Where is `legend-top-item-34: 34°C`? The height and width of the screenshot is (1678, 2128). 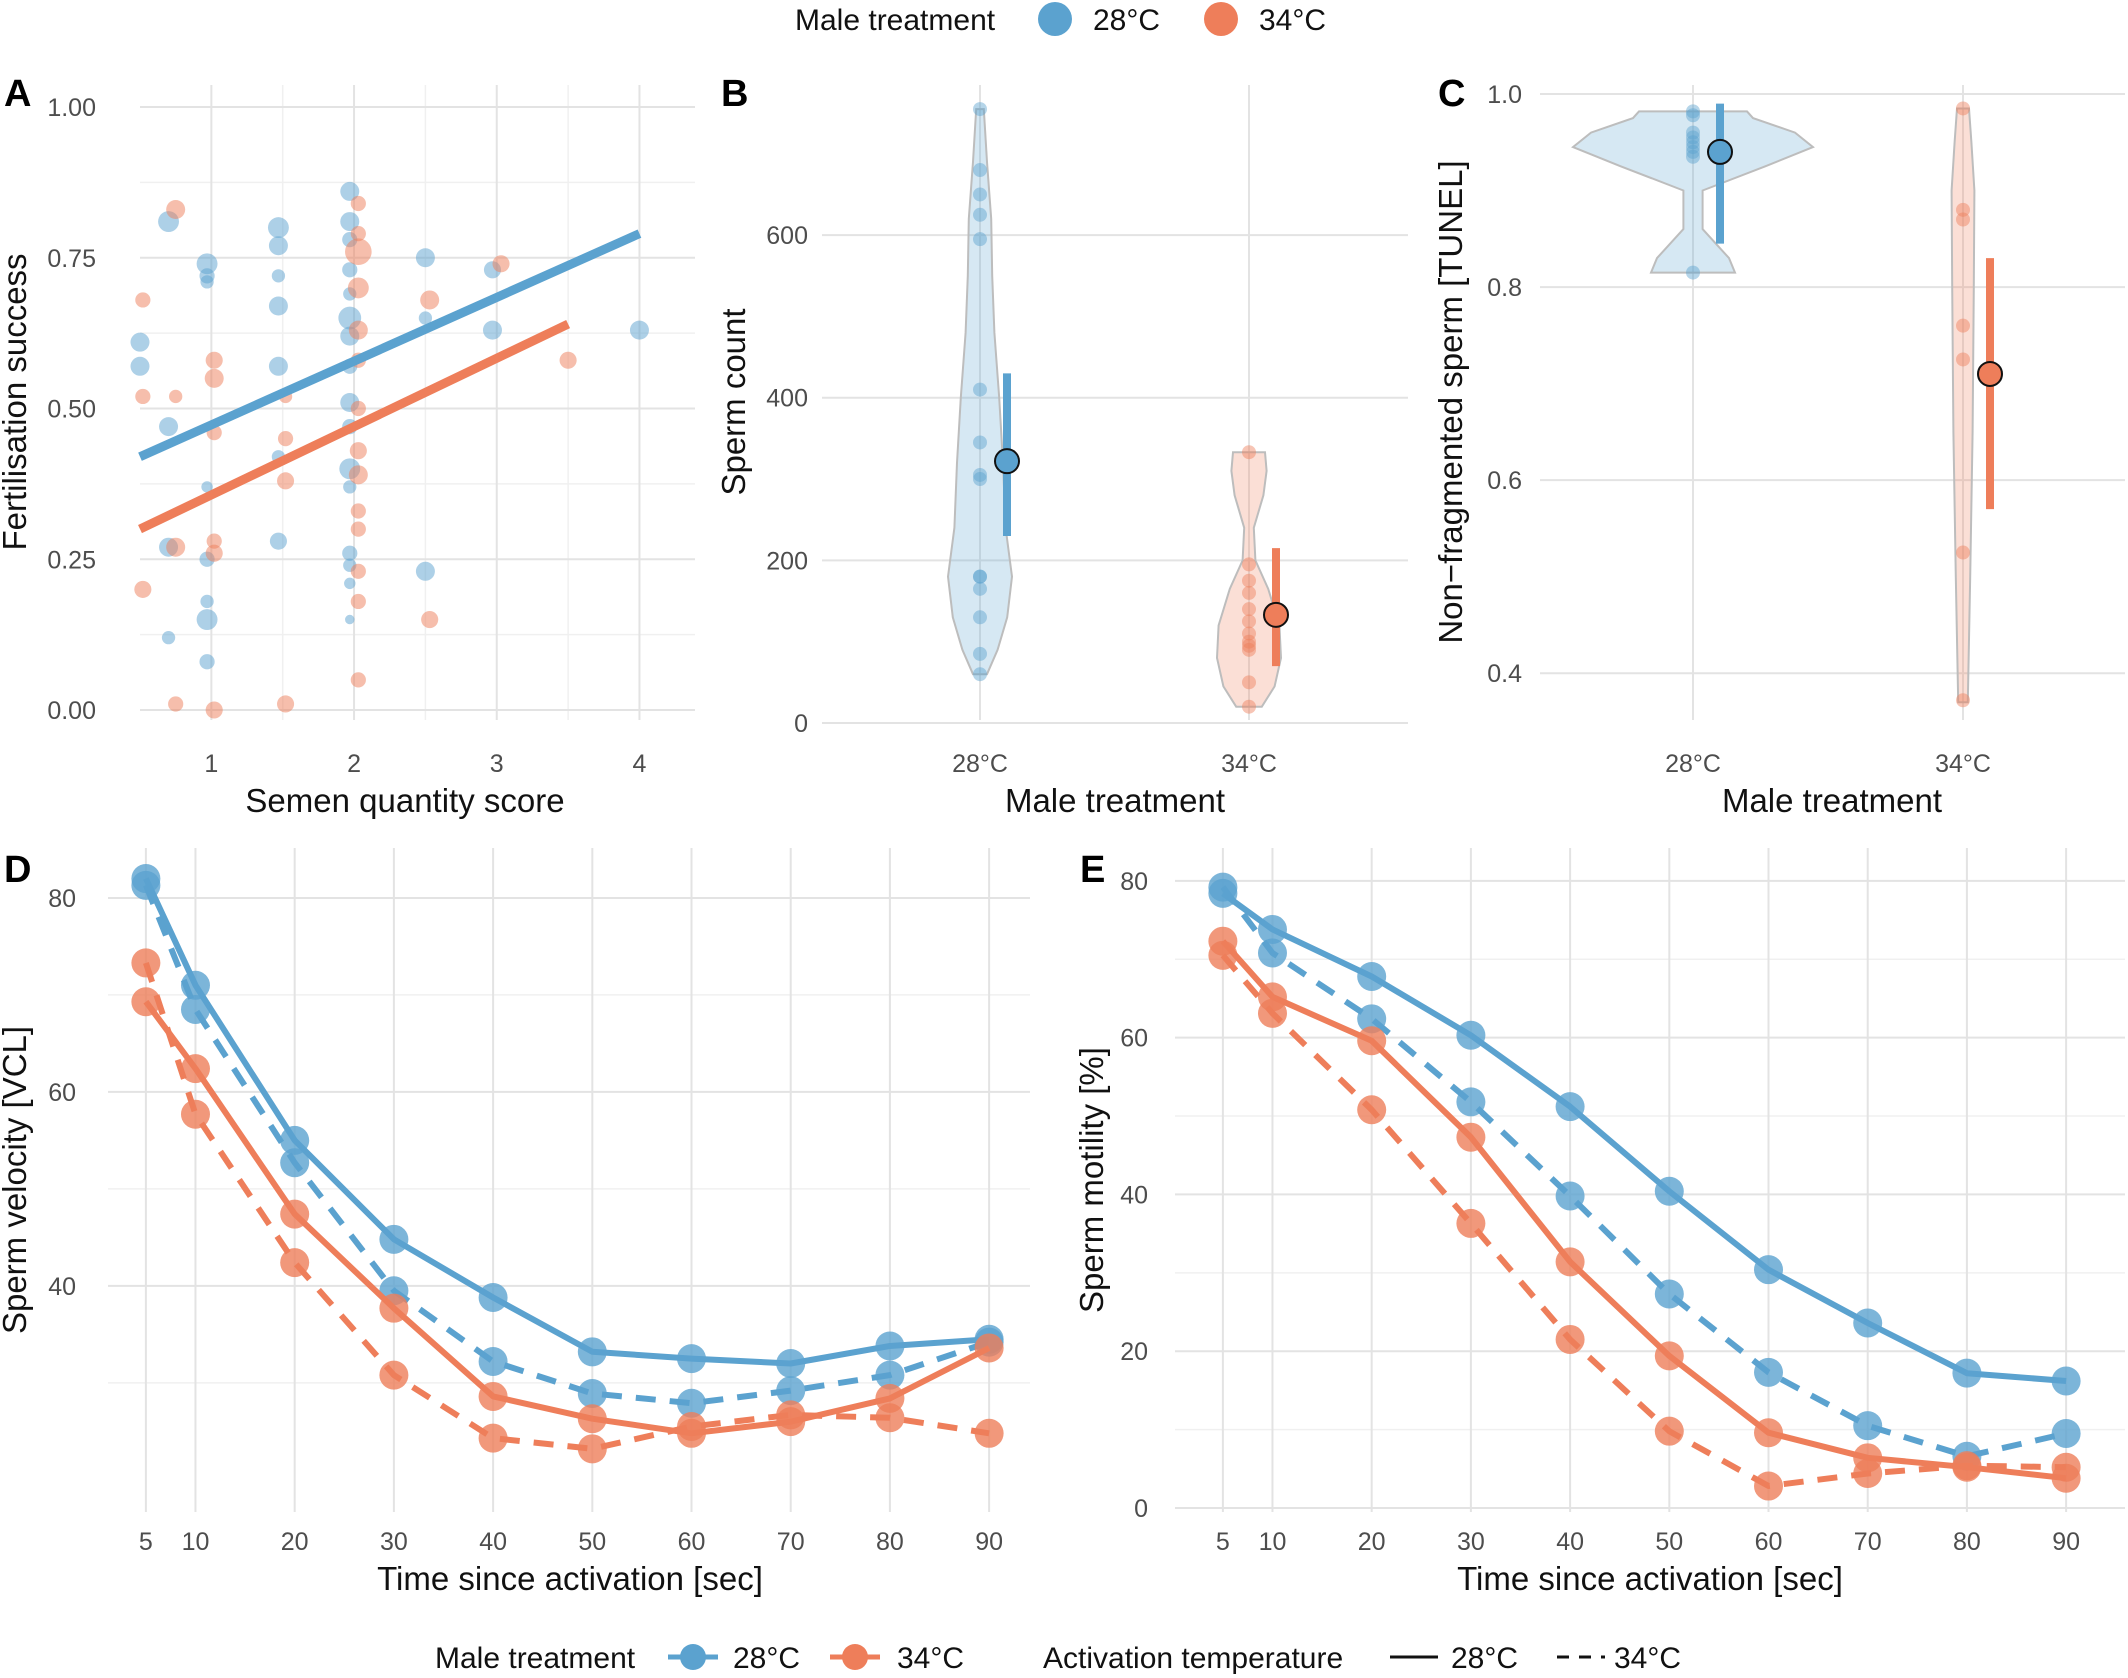
legend-top-item-34: 34°C is located at coordinates (1292, 20).